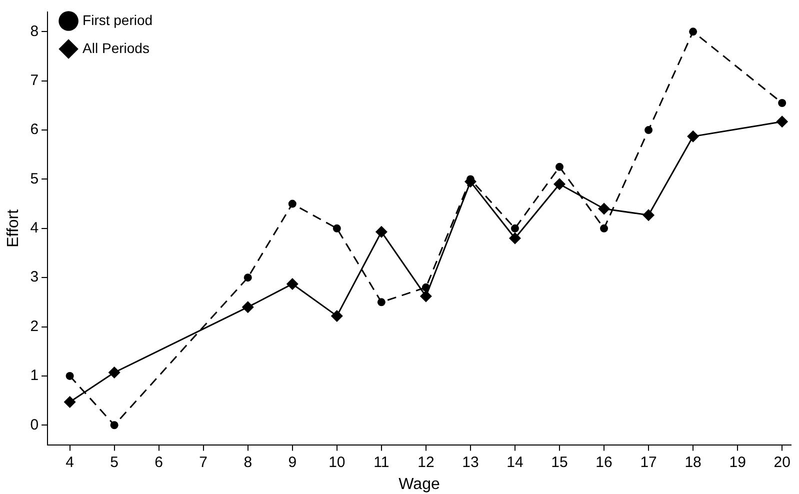 The height and width of the screenshot is (494, 799). What do you see at coordinates (470, 462) in the screenshot?
I see `x-tick-label: 13` at bounding box center [470, 462].